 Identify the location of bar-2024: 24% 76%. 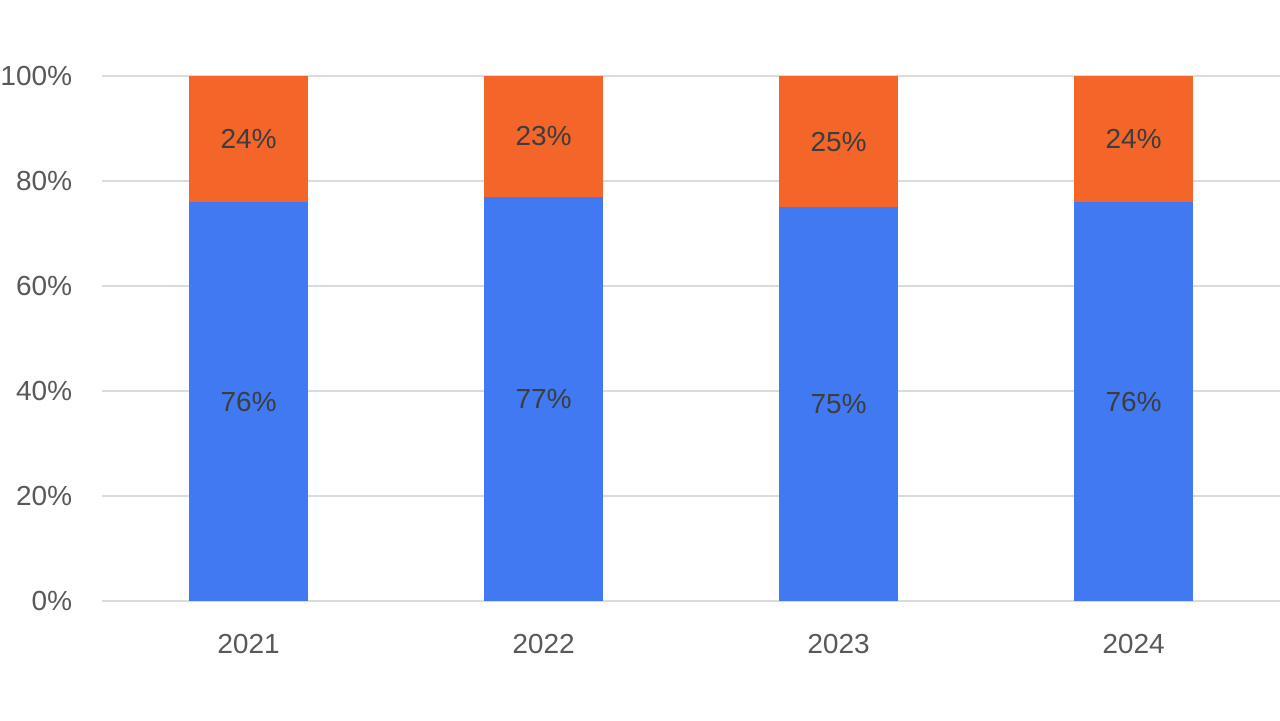
(1133, 338).